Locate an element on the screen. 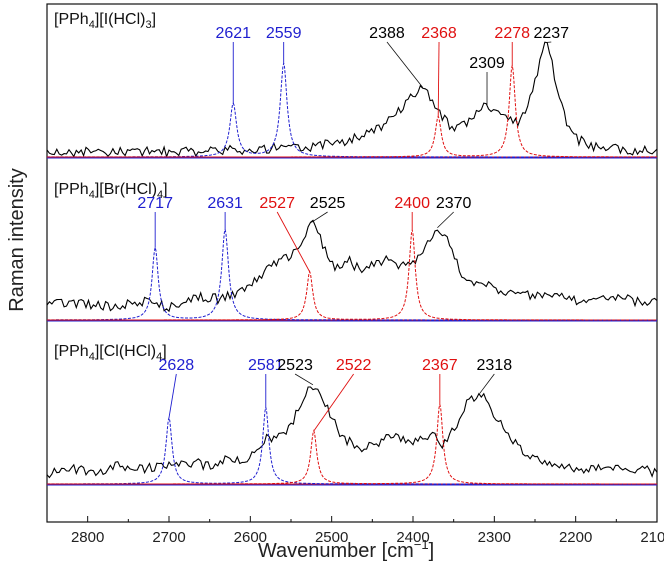 The height and width of the screenshot is (562, 664). x-axis-ticks: 2800 2700 2600 2500 2400 2300 2200 2100 is located at coordinates (355, 531).